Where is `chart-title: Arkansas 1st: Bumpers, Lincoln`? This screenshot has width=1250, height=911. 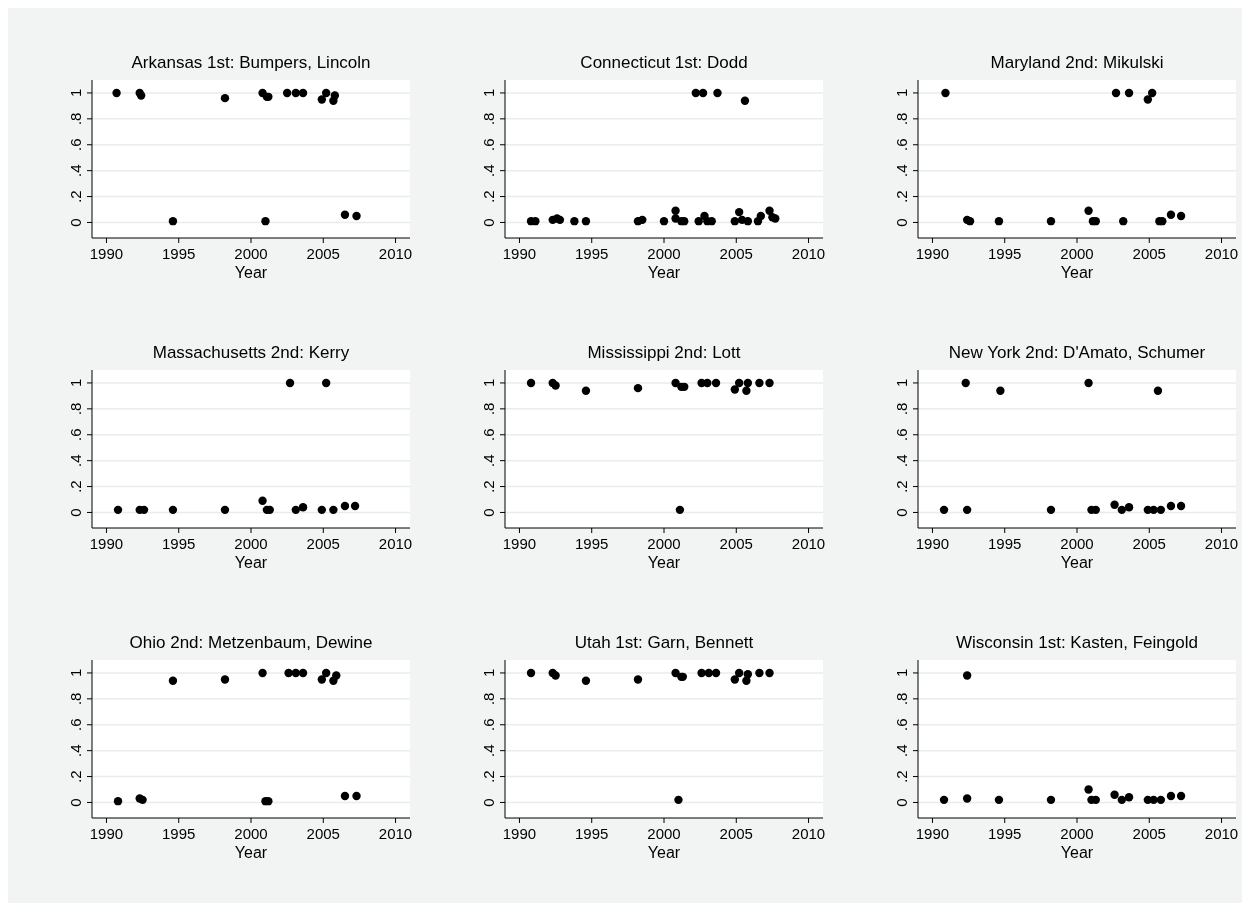
chart-title: Arkansas 1st: Bumpers, Lincoln is located at coordinates (251, 62).